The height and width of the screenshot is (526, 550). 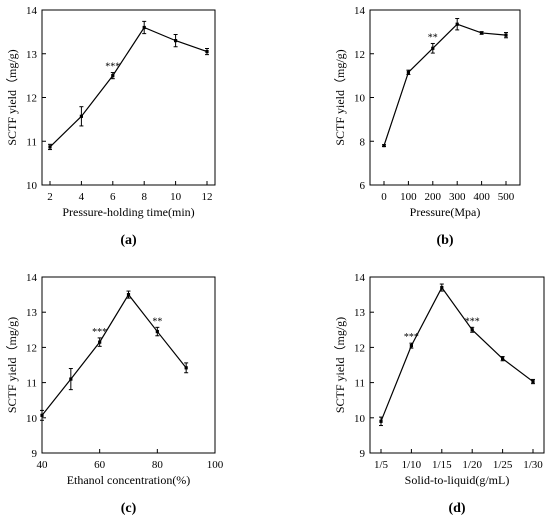 What do you see at coordinates (144, 197) in the screenshot?
I see `x-tick-label: 8` at bounding box center [144, 197].